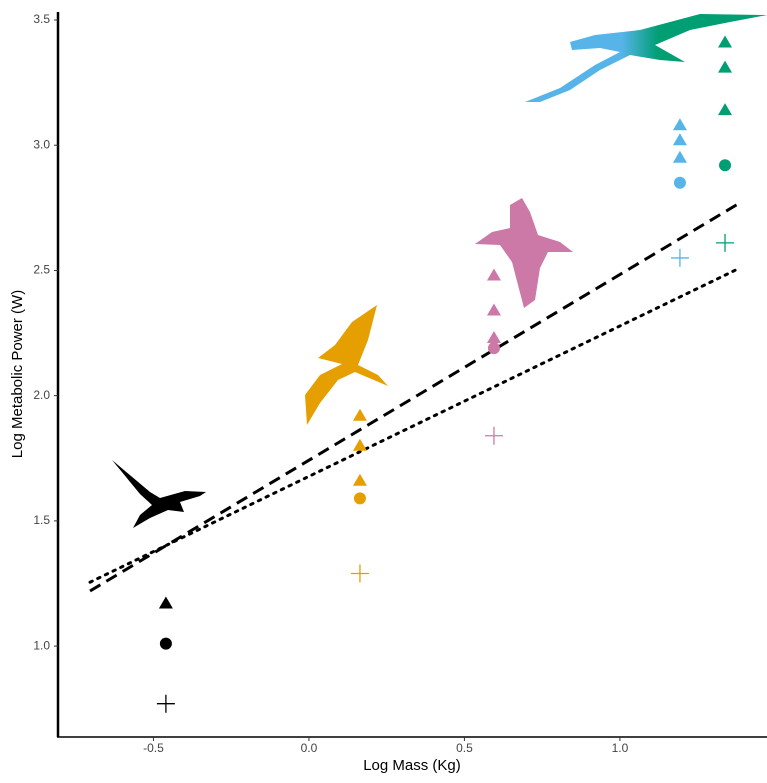  What do you see at coordinates (464, 748) in the screenshot?
I see `x-tick-label: 0.5` at bounding box center [464, 748].